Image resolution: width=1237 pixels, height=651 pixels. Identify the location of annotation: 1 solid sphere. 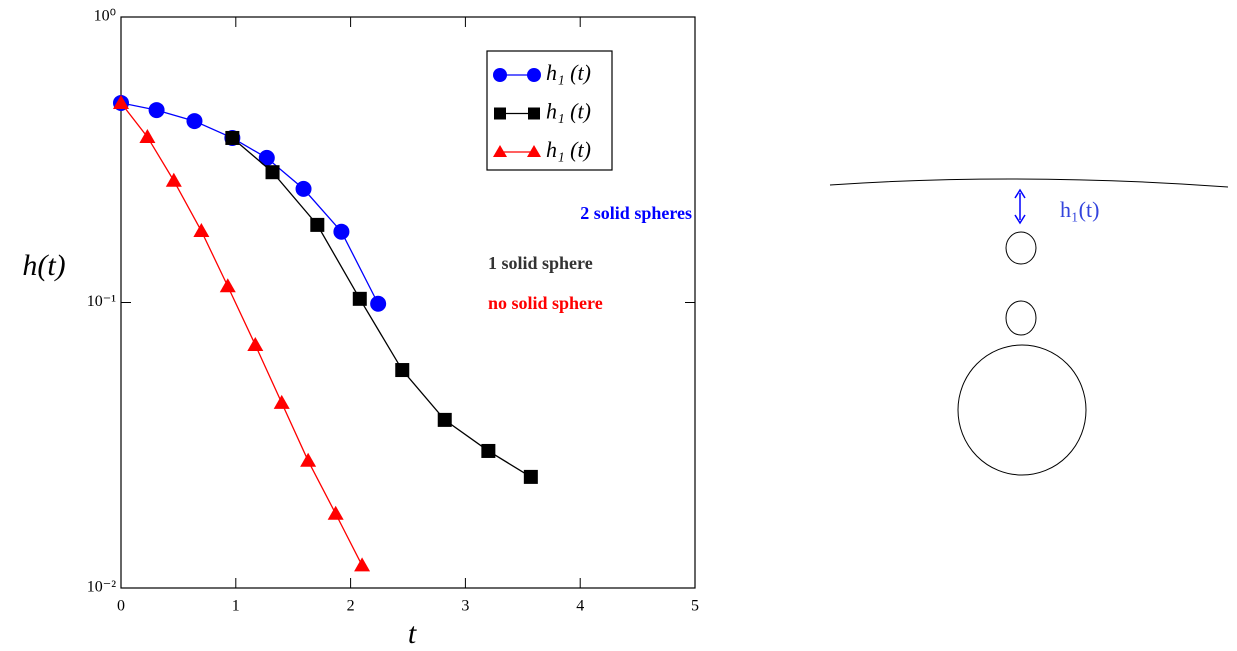
(540, 263).